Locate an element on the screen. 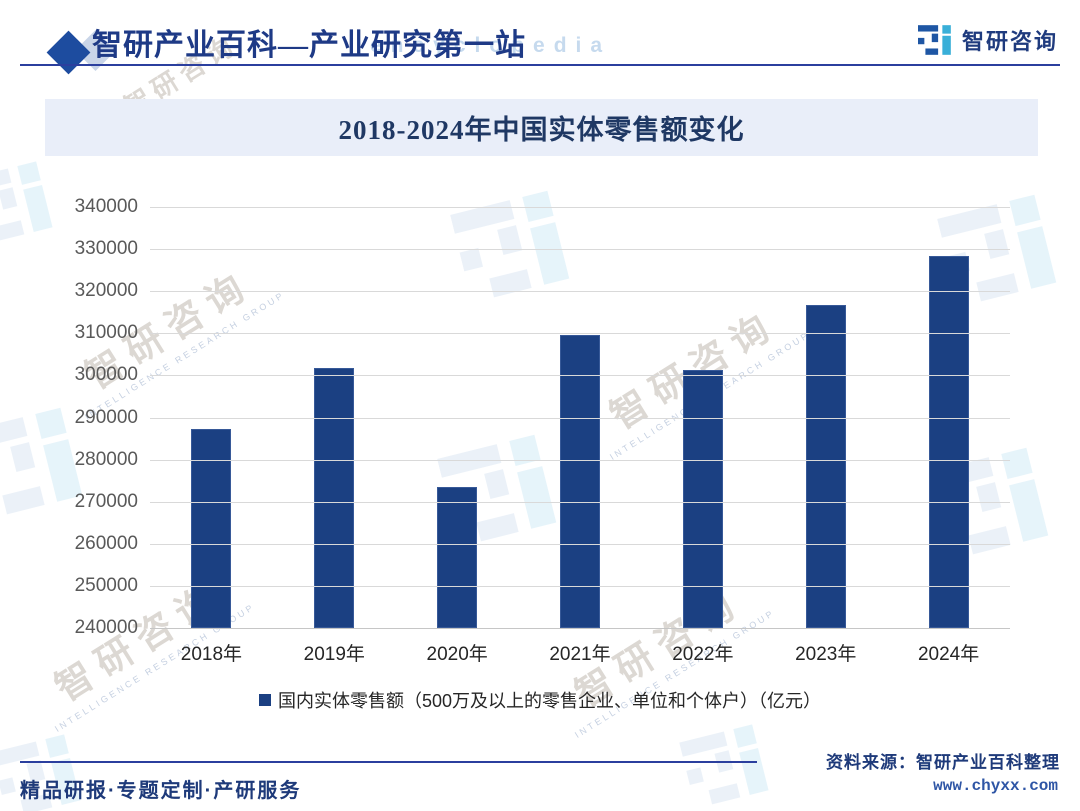 The width and height of the screenshot is (1080, 811). x-tick-label: 2022年 is located at coordinates (703, 654).